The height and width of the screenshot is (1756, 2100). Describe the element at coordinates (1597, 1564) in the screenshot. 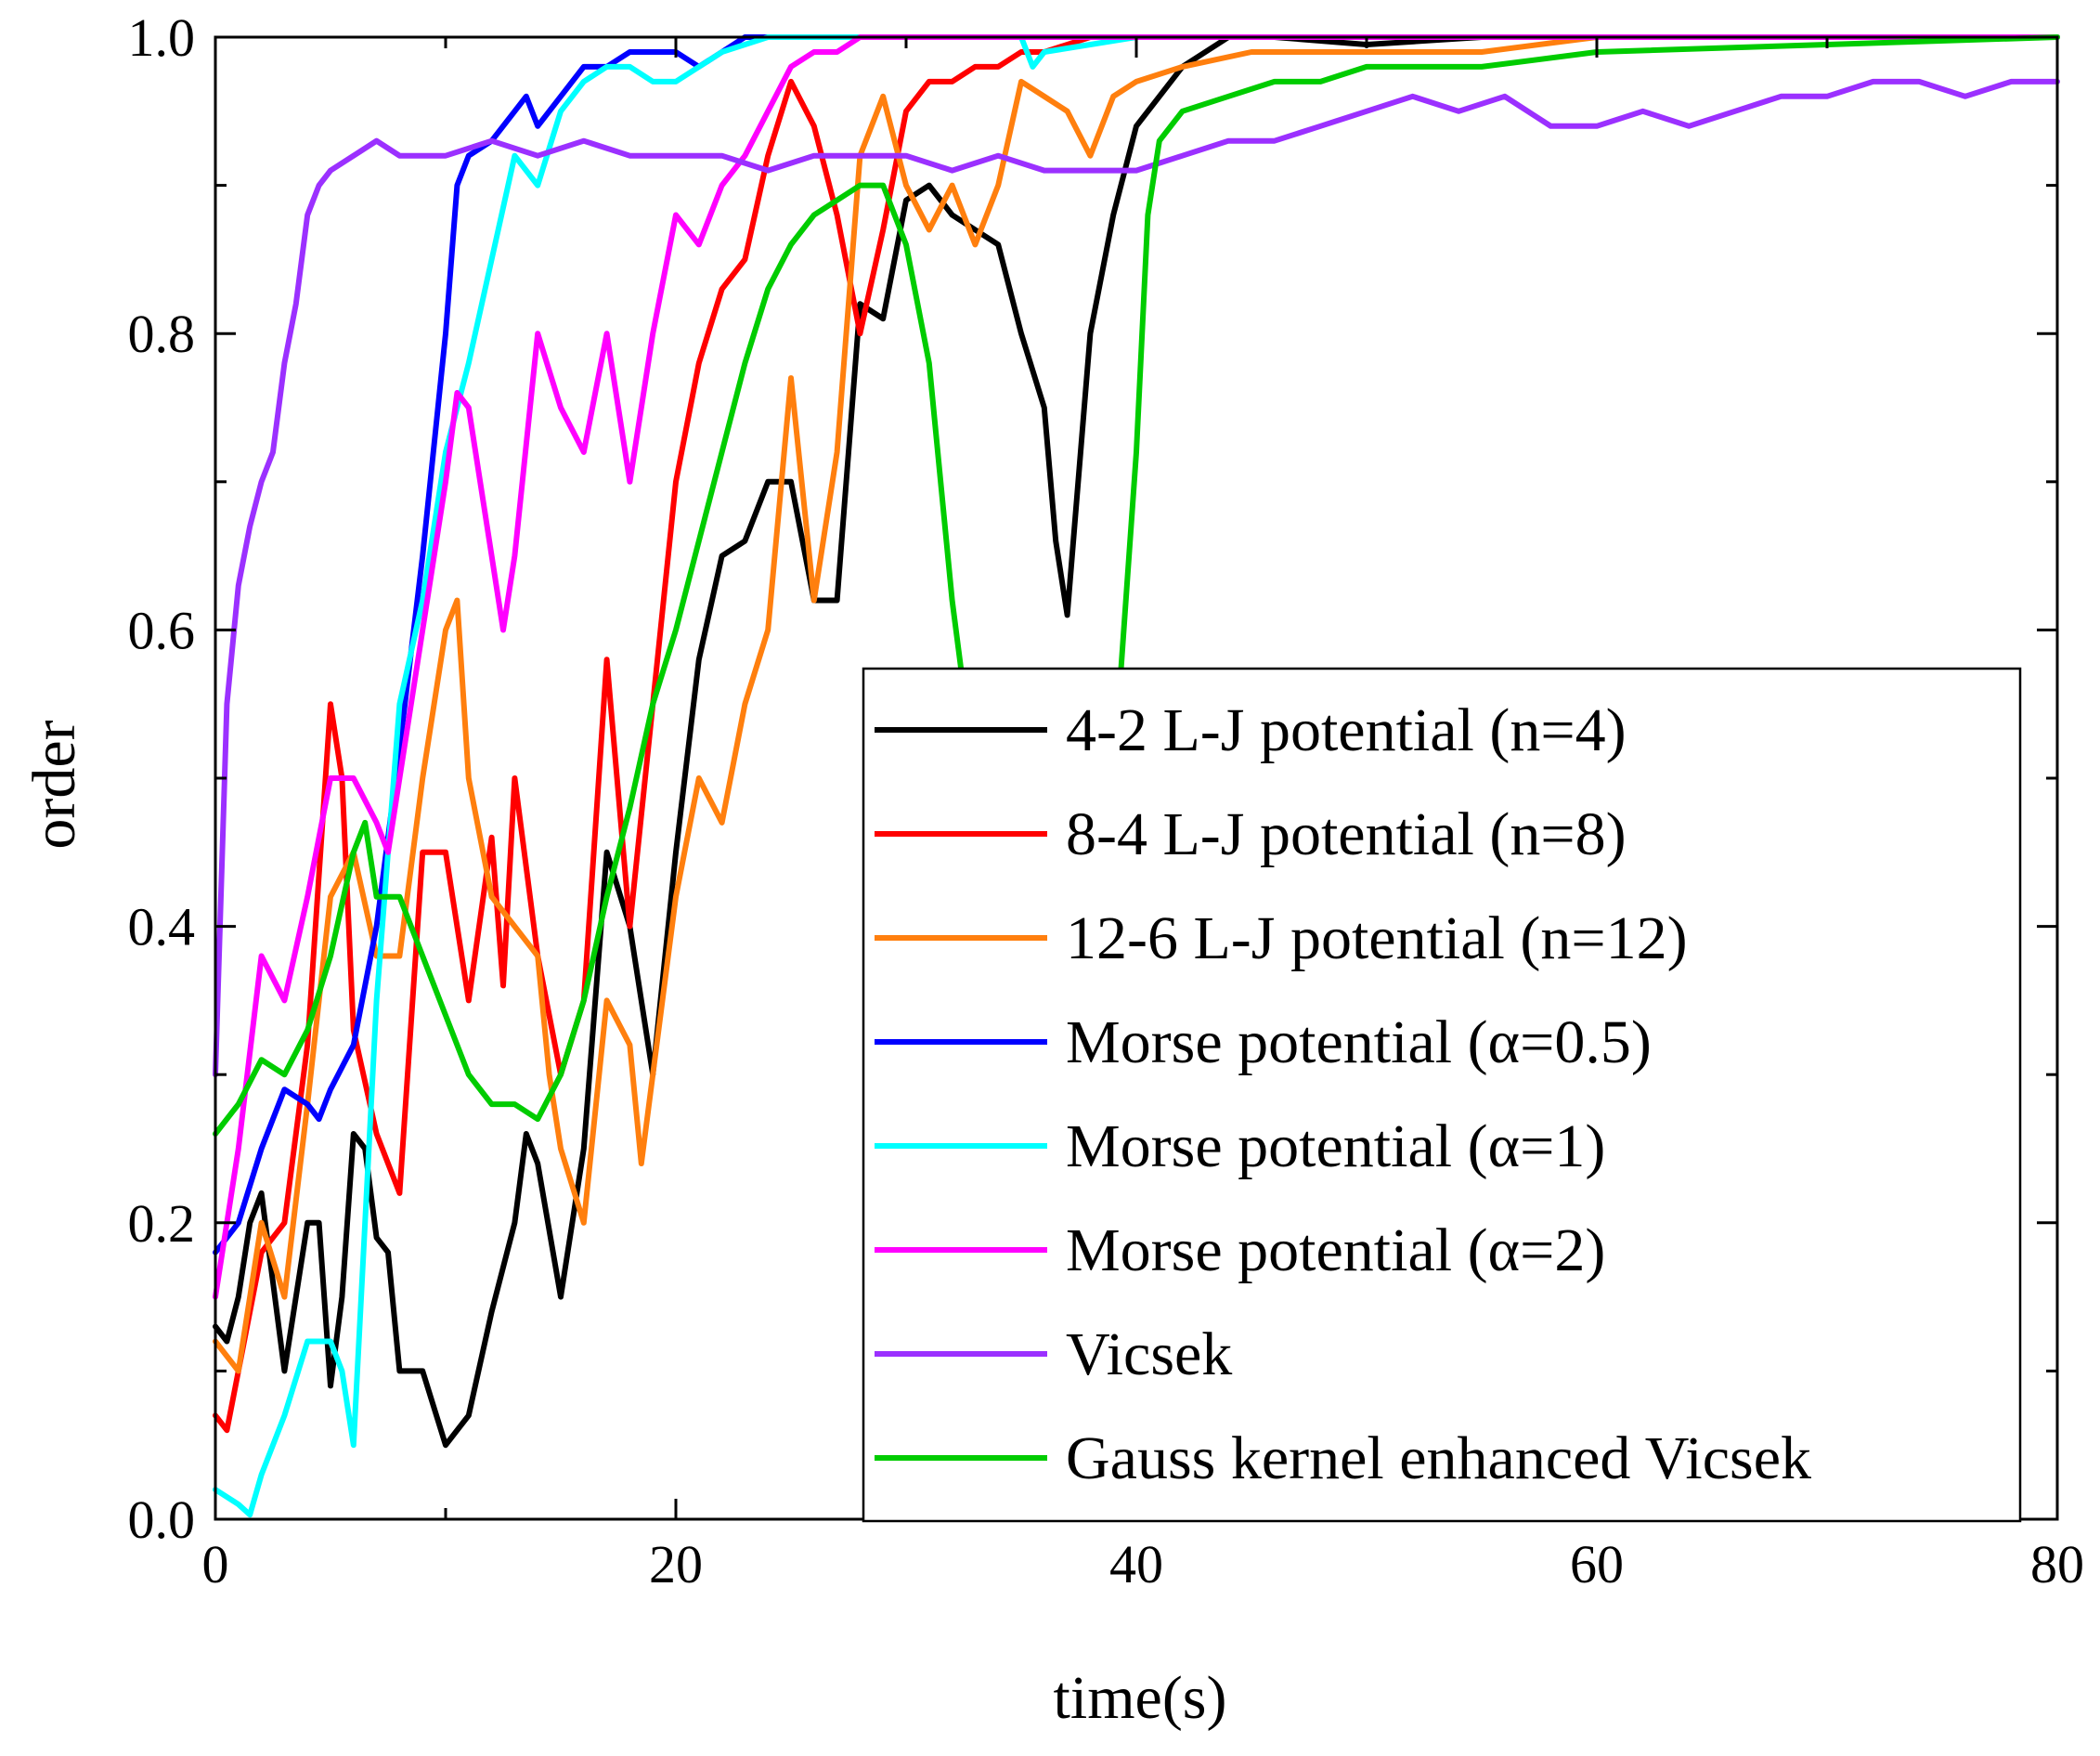

I see `x-tick-label: 60` at that location.